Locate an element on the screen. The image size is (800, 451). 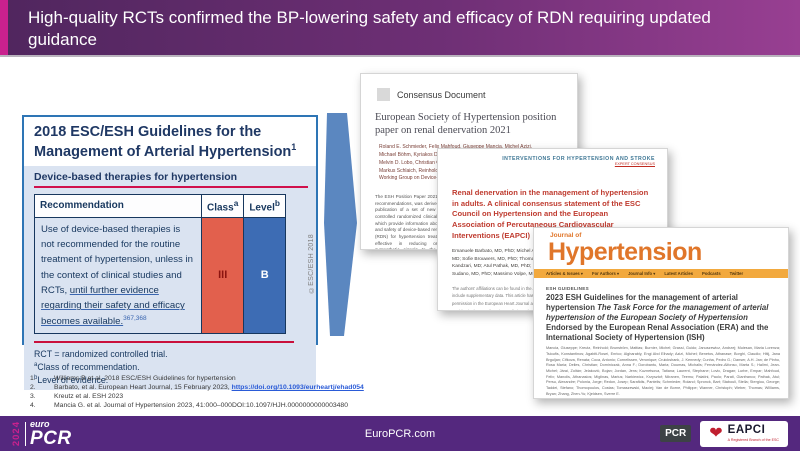
section-heading: Device-based therapies for hypertension is located at coordinates (136, 177).